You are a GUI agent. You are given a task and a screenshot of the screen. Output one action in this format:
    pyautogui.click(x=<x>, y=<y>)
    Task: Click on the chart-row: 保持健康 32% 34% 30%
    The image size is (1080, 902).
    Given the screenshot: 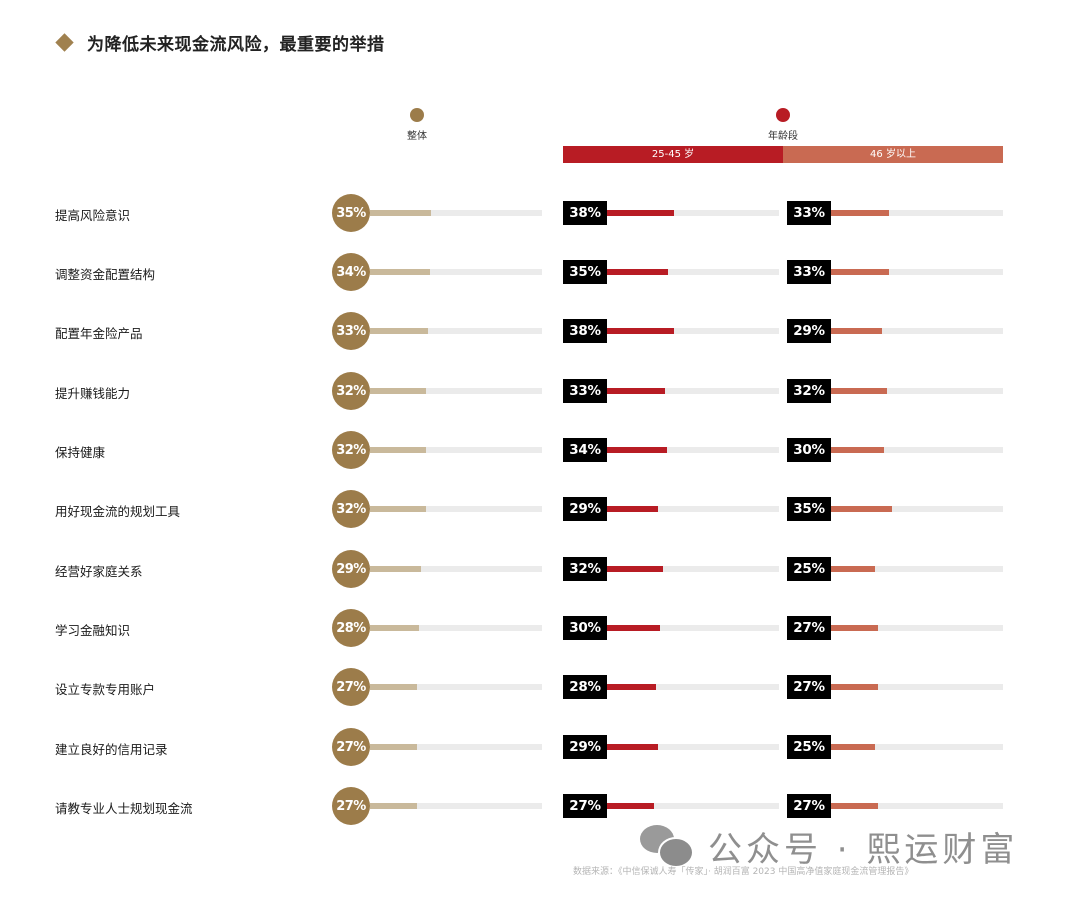 What is the action you would take?
    pyautogui.click(x=540, y=450)
    